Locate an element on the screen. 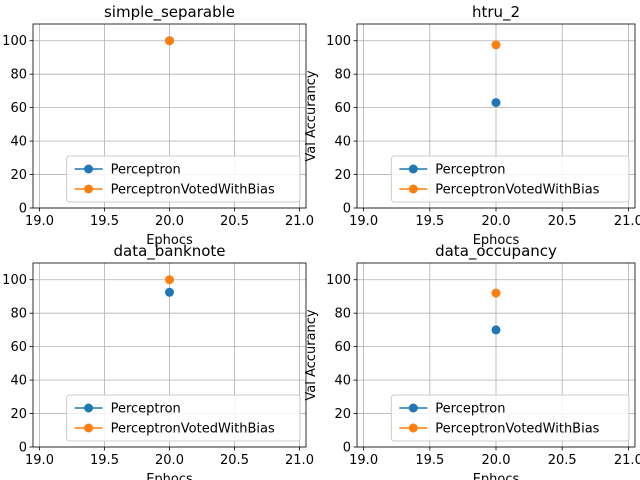 The width and height of the screenshot is (640, 480). subplot-title: simple_separable is located at coordinates (169, 12).